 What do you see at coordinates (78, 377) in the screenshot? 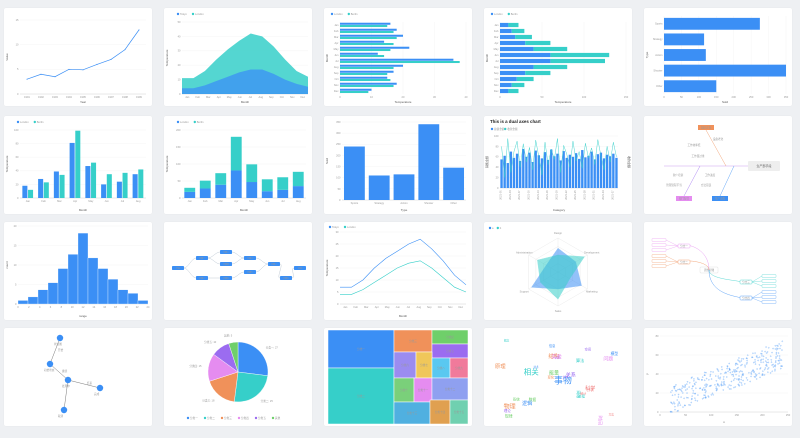
I see `card-network-graph: 开始 继续 结束 状态图 初始状态 处理中 完成 取消` at bounding box center [78, 377].